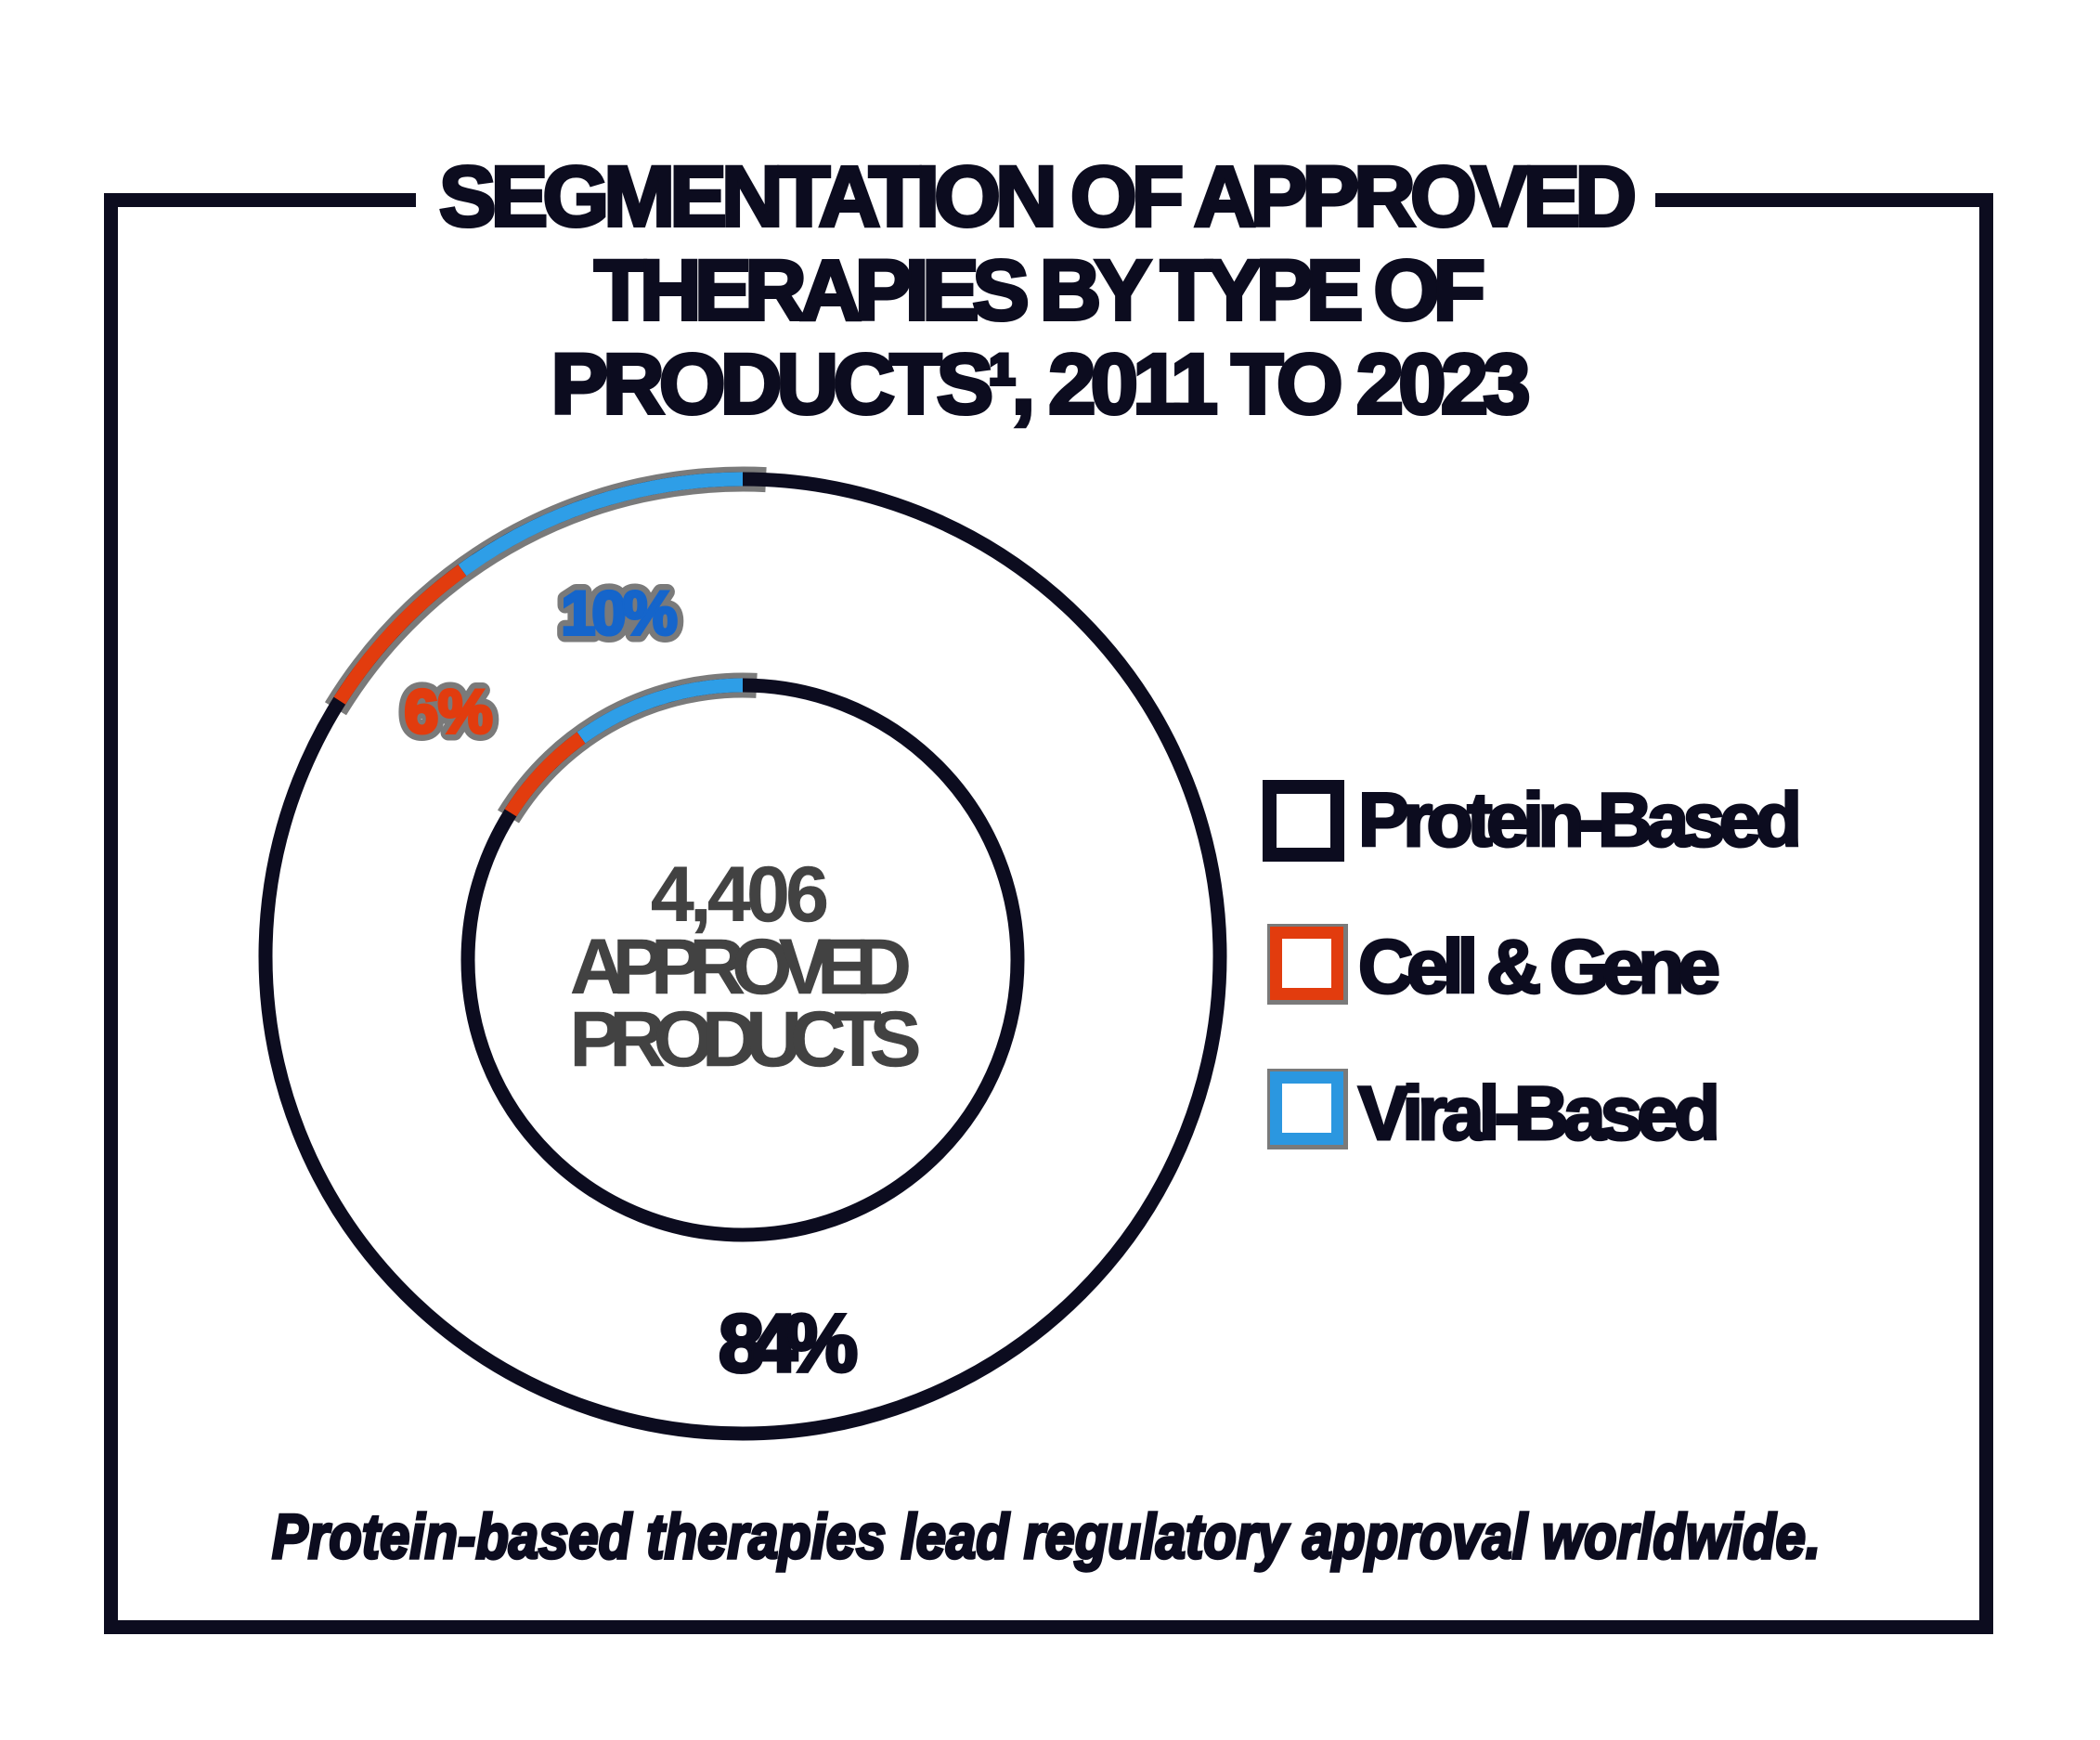 The width and height of the screenshot is (2100, 1740). I want to click on svg-text: 84%, so click(789, 1343).